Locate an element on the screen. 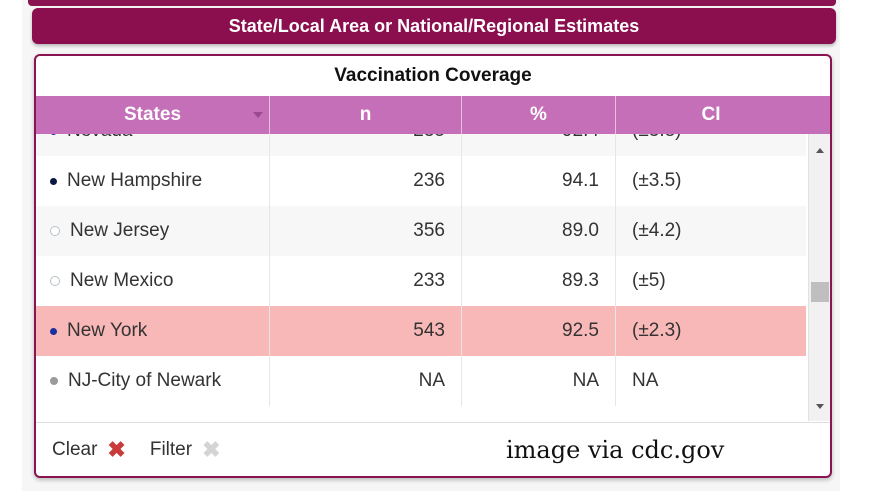 Image resolution: width=874 pixels, height=491 pixels. column-header-n: n is located at coordinates (366, 115).